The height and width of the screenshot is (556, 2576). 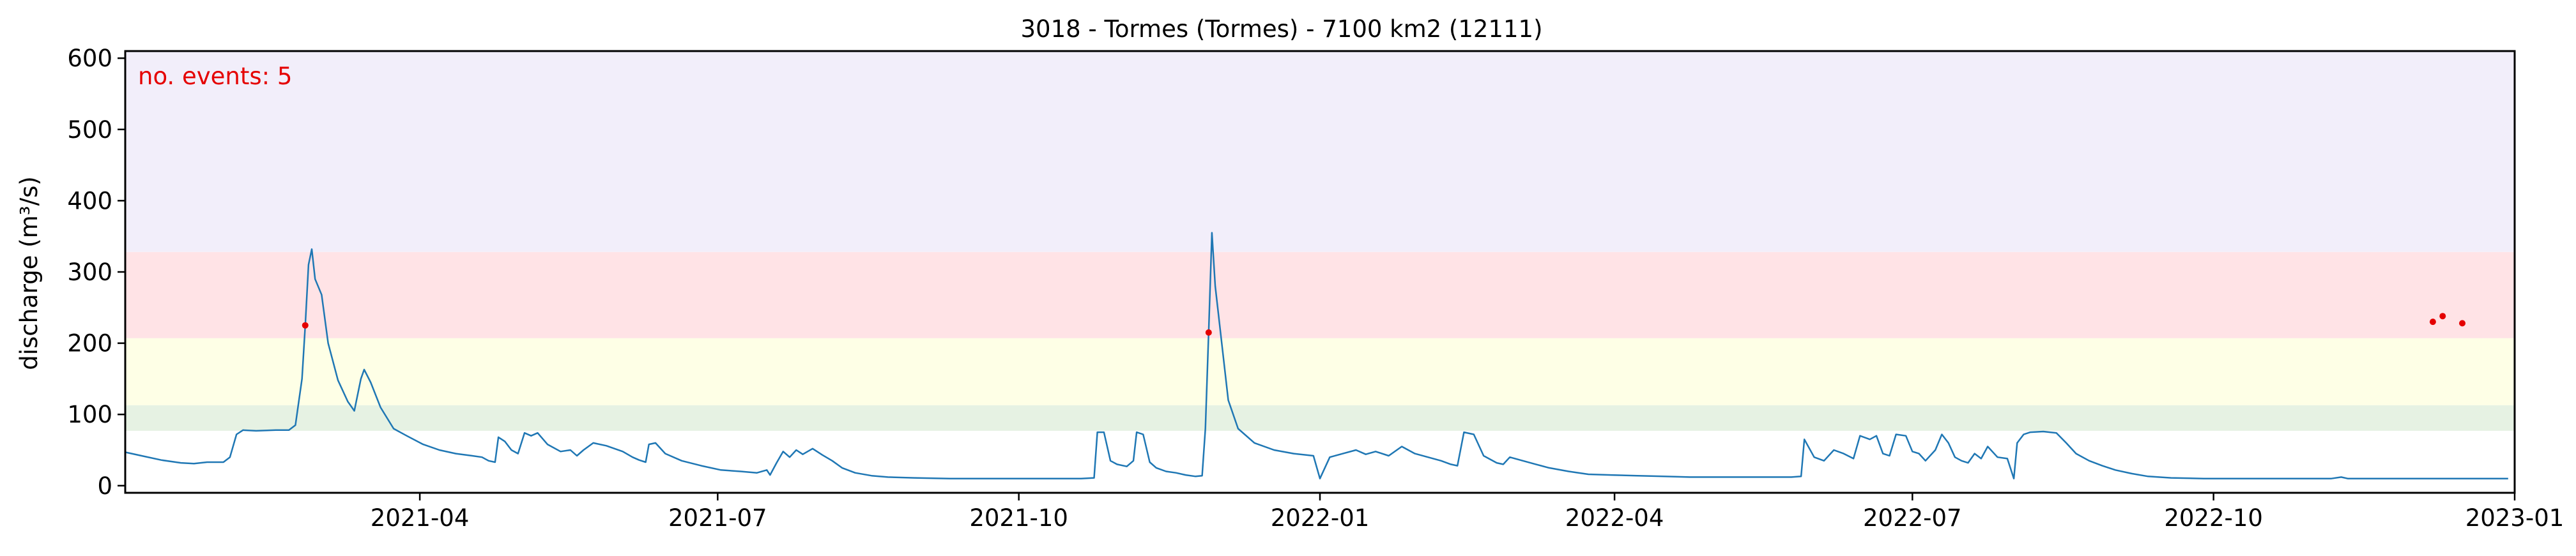 What do you see at coordinates (1614, 518) in the screenshot?
I see `x-tick-label-4: 2022-04` at bounding box center [1614, 518].